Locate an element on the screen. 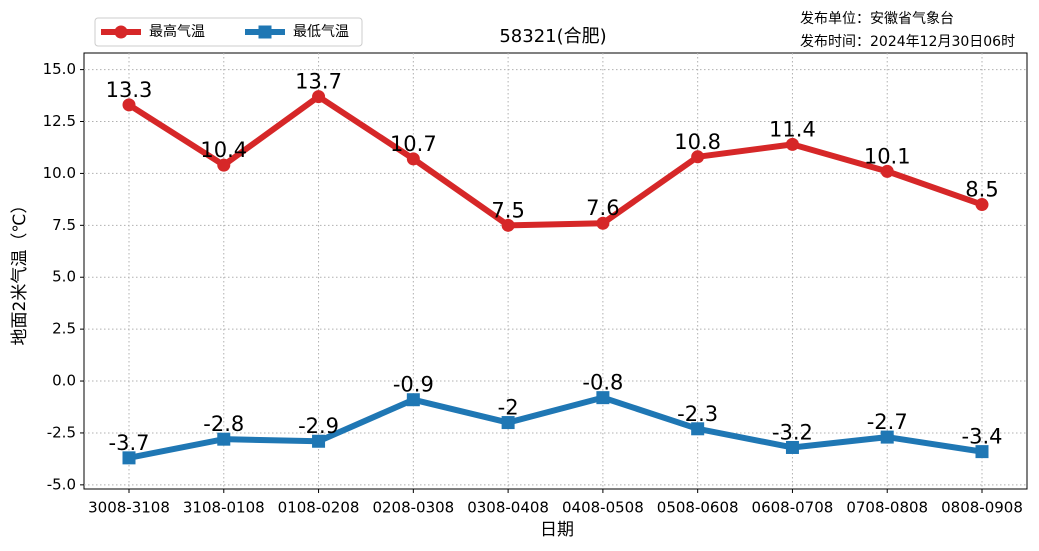 This screenshot has width=1039, height=551. y-tick-label: -2.5 is located at coordinates (61, 432).